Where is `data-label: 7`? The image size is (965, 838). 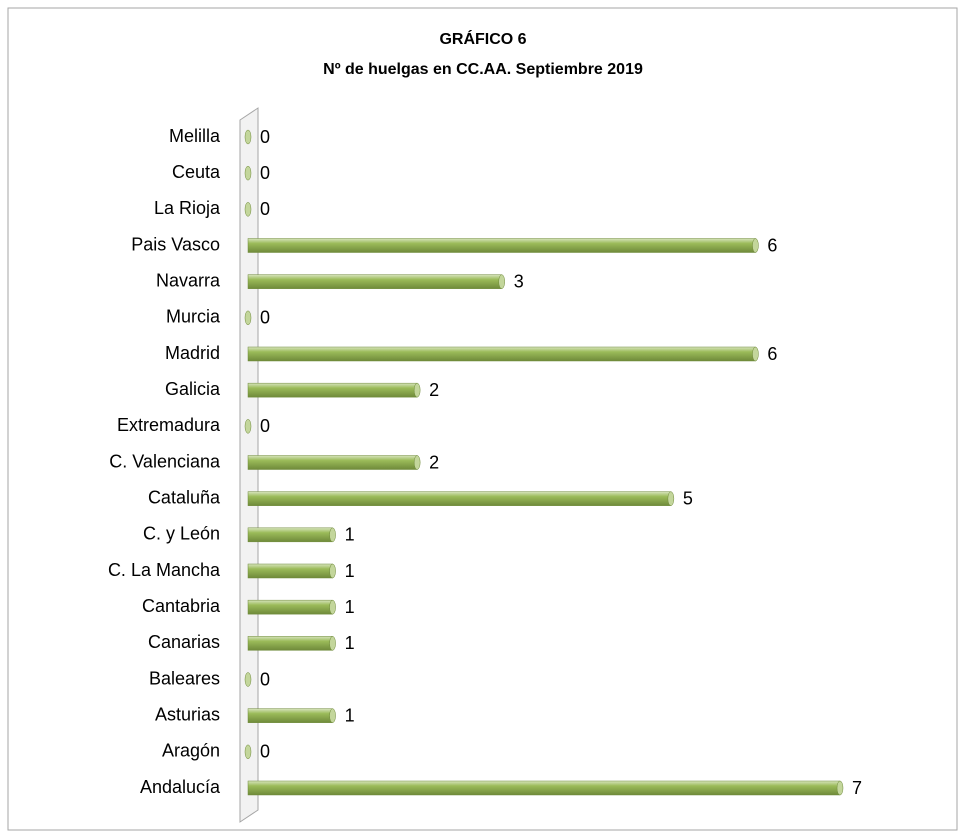 data-label: 7 is located at coordinates (857, 788).